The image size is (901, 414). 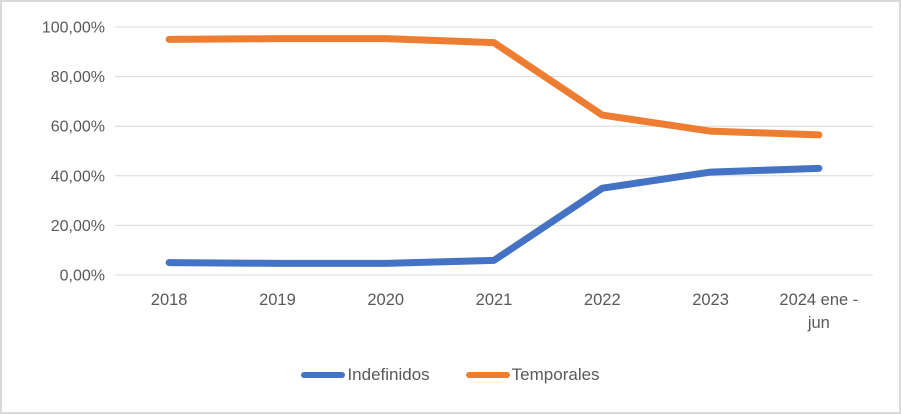 What do you see at coordinates (78, 127) in the screenshot?
I see `y-axis-tick-label: 60,00%` at bounding box center [78, 127].